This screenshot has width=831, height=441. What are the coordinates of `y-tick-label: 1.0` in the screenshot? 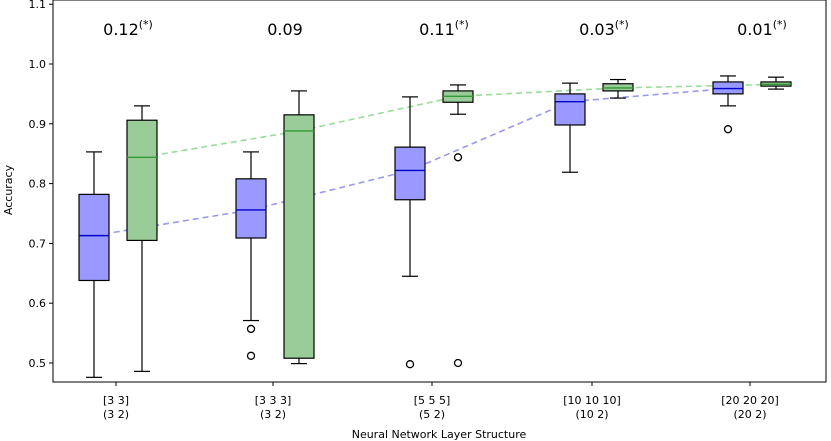 It's located at (38, 64).